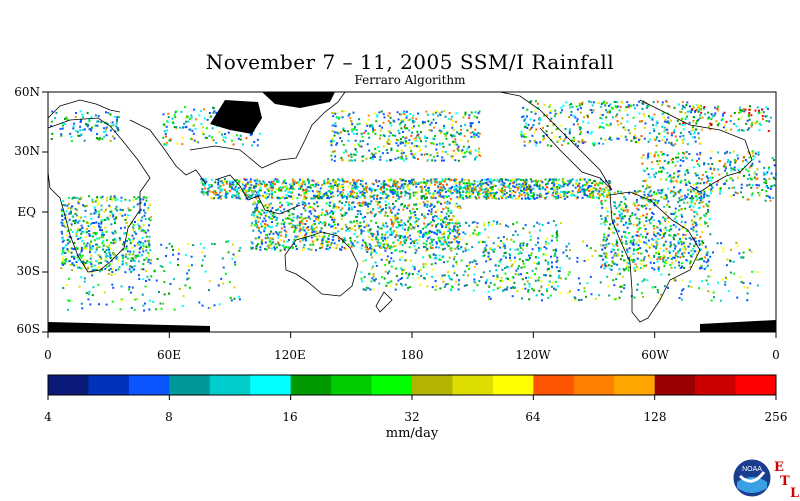 This screenshot has height=501, width=800. Describe the element at coordinates (752, 469) in the screenshot. I see `noaa-logo-text: NOAA` at that location.